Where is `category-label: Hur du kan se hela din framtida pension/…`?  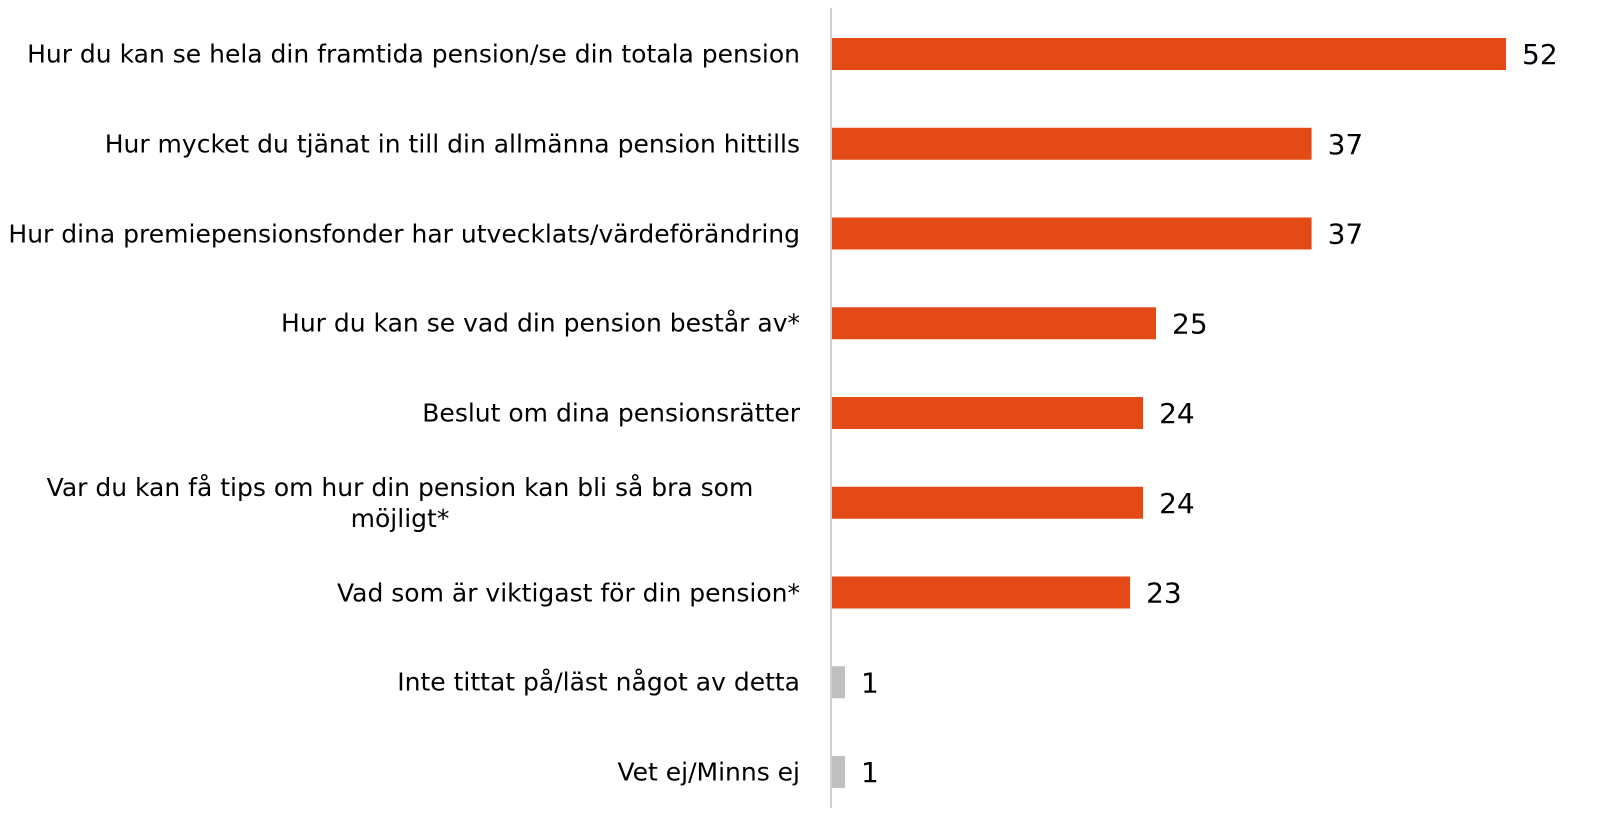
category-label: Hur du kan se hela din framtida pension/… is located at coordinates (400, 54).